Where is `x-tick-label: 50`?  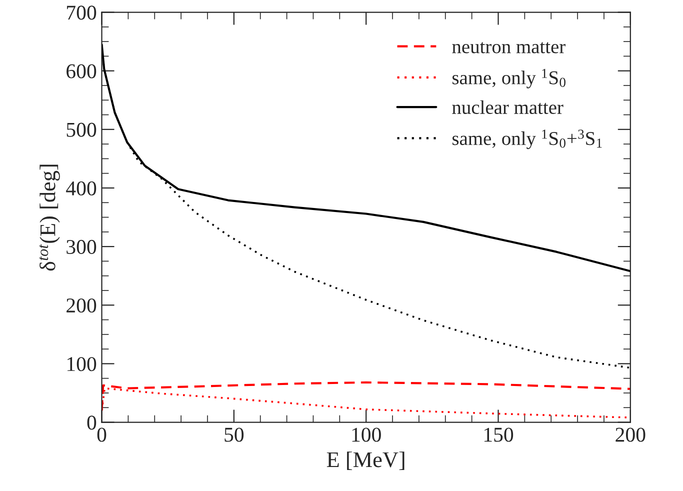 x-tick-label: 50 is located at coordinates (234, 435).